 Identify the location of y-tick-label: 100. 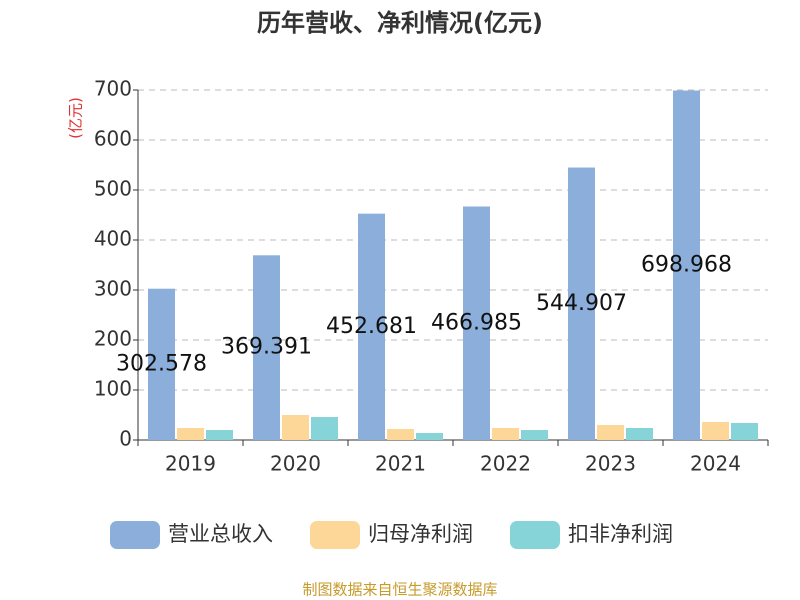
(113, 389).